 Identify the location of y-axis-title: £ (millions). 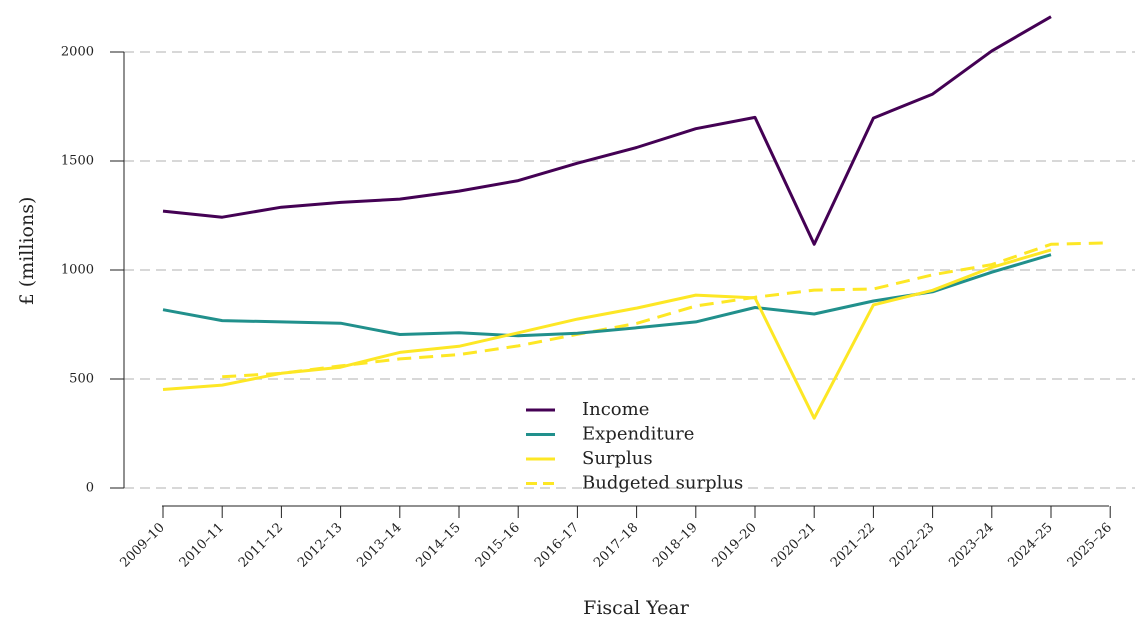
(27, 251).